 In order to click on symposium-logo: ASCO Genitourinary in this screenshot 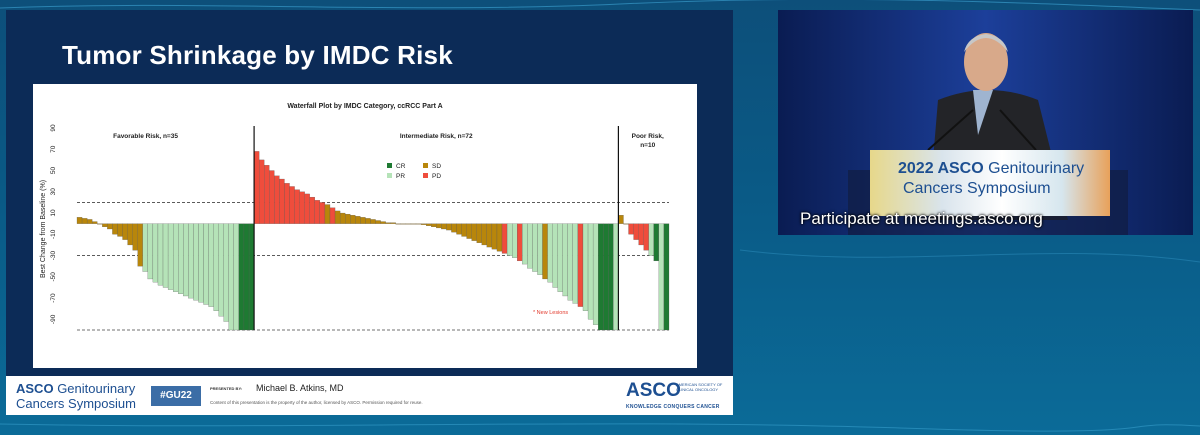, I will do `click(75, 388)`.